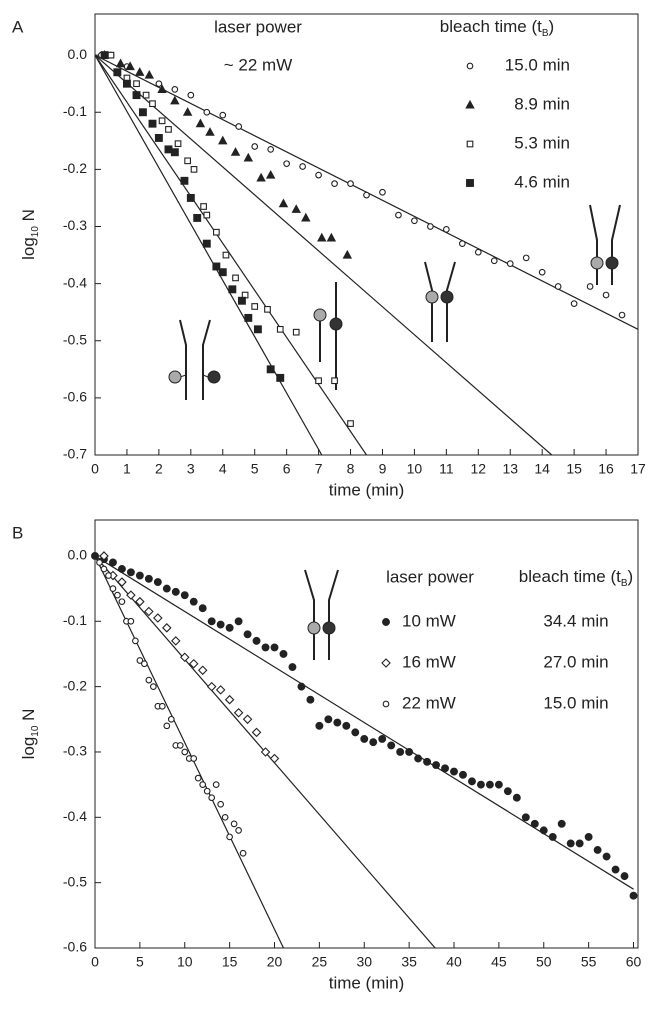 The height and width of the screenshot is (1017, 655). What do you see at coordinates (75, 947) in the screenshot?
I see `y-tick-label: -0.6` at bounding box center [75, 947].